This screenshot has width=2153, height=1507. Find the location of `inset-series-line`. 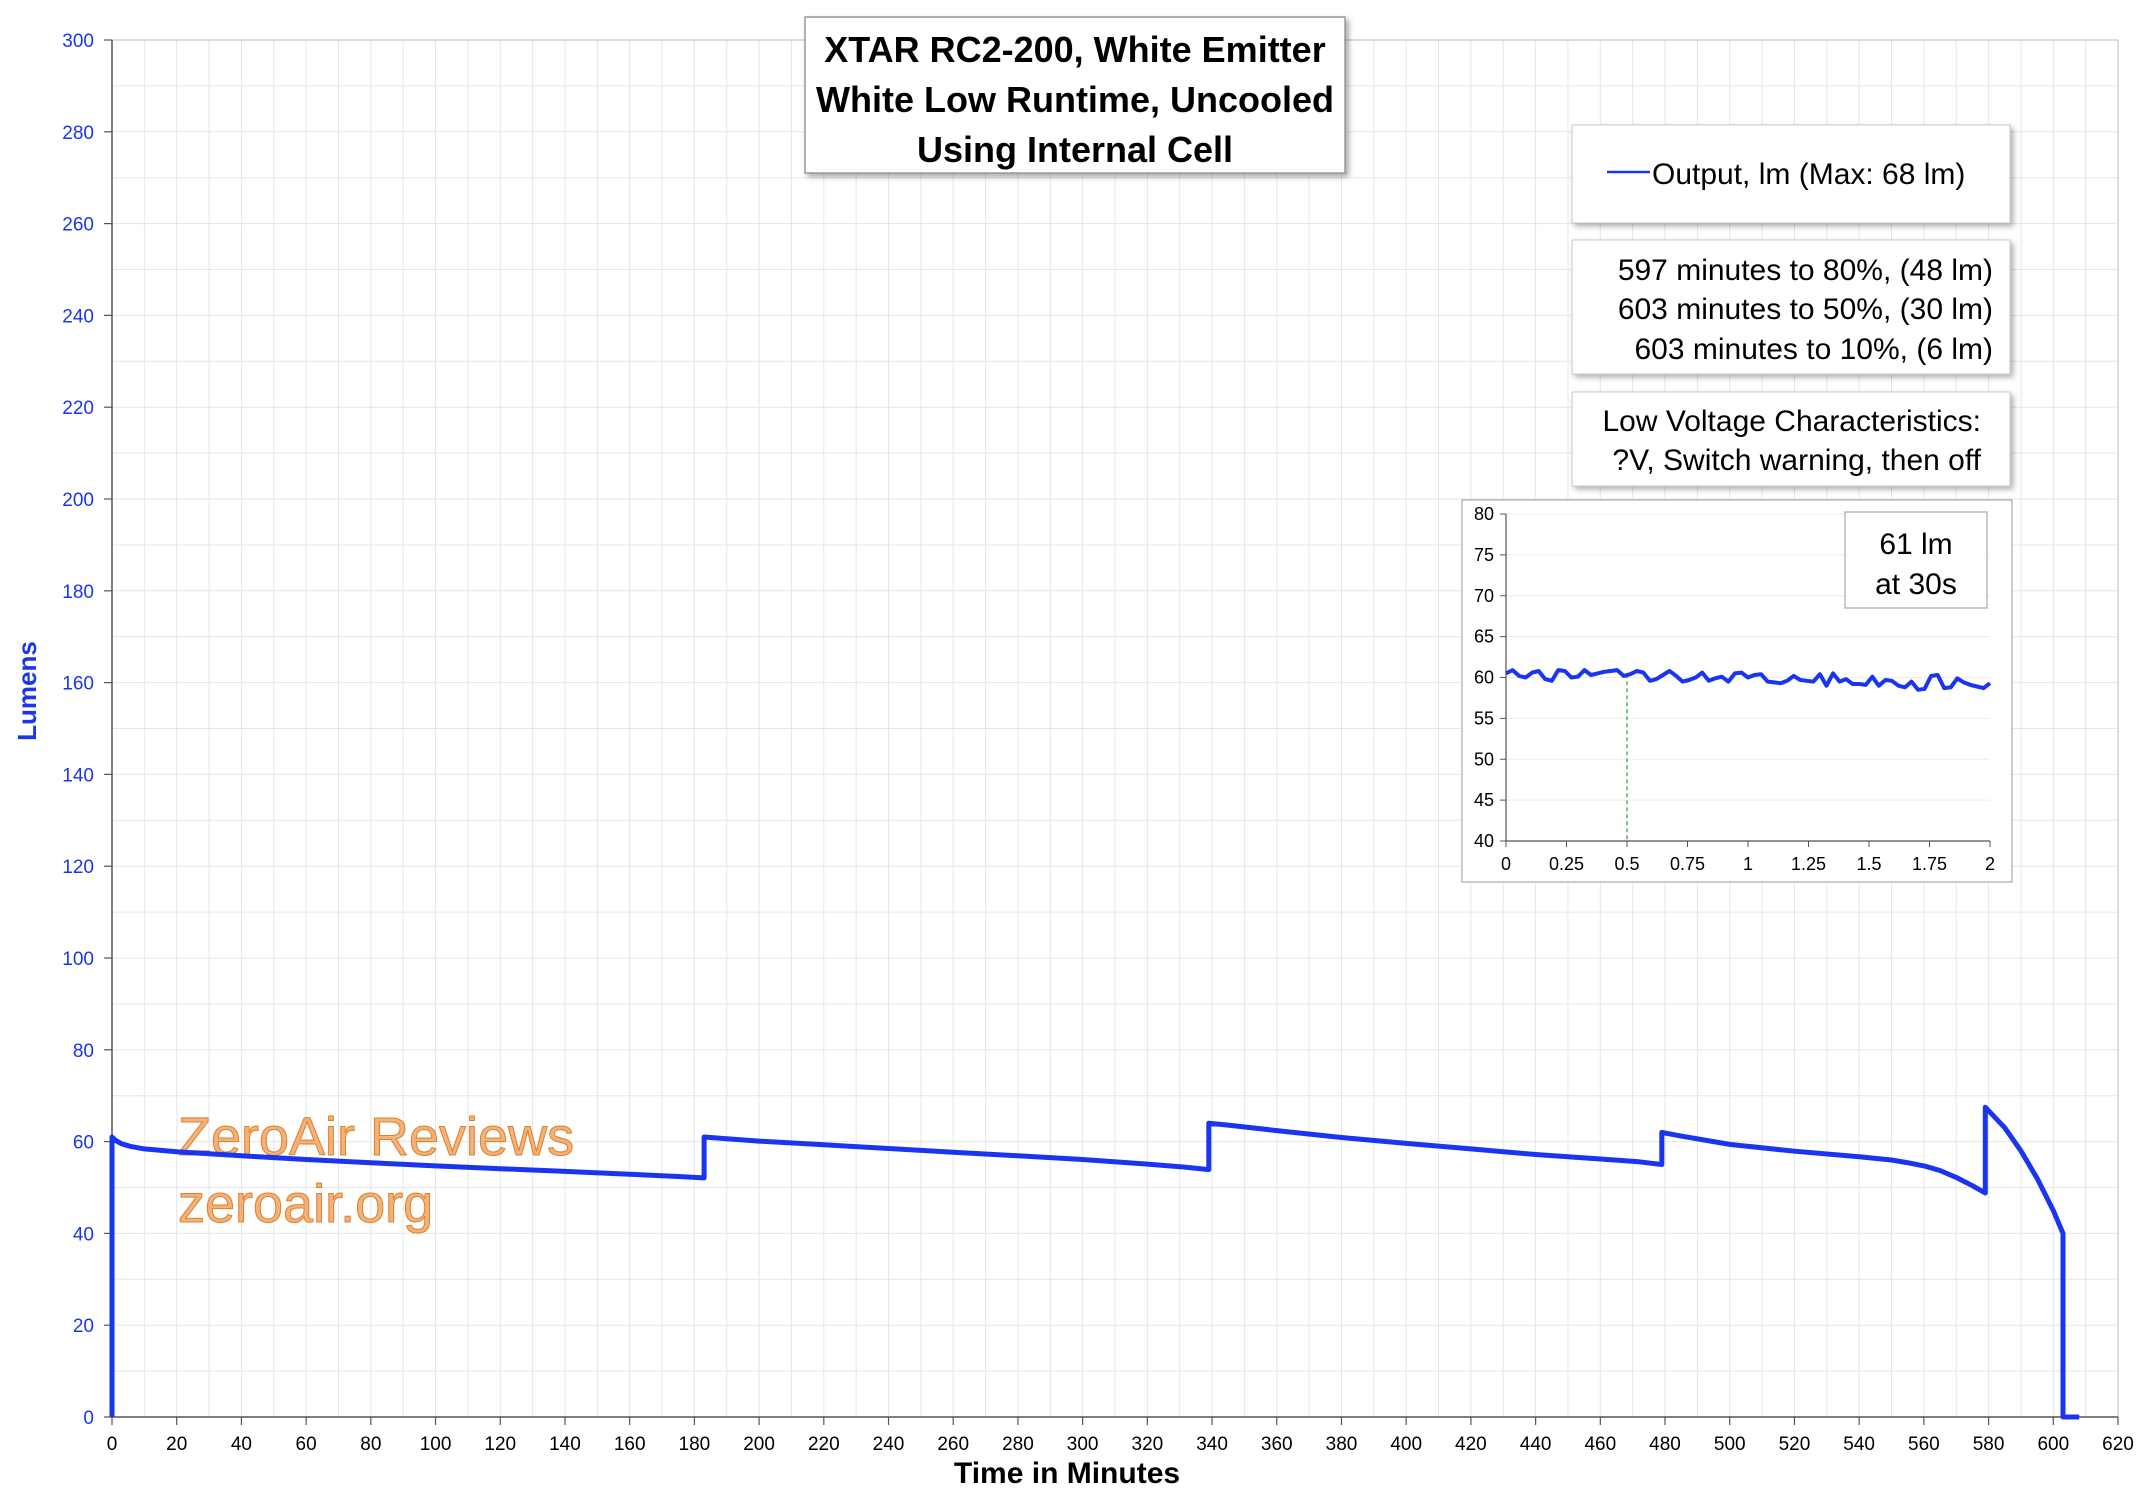

inset-series-line is located at coordinates (1748, 680).